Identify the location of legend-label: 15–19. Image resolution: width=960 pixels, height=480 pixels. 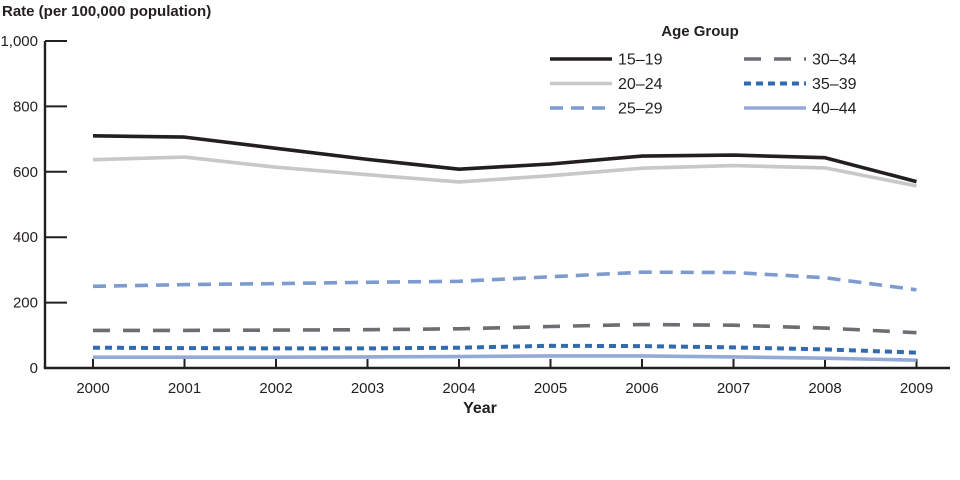
(640, 60).